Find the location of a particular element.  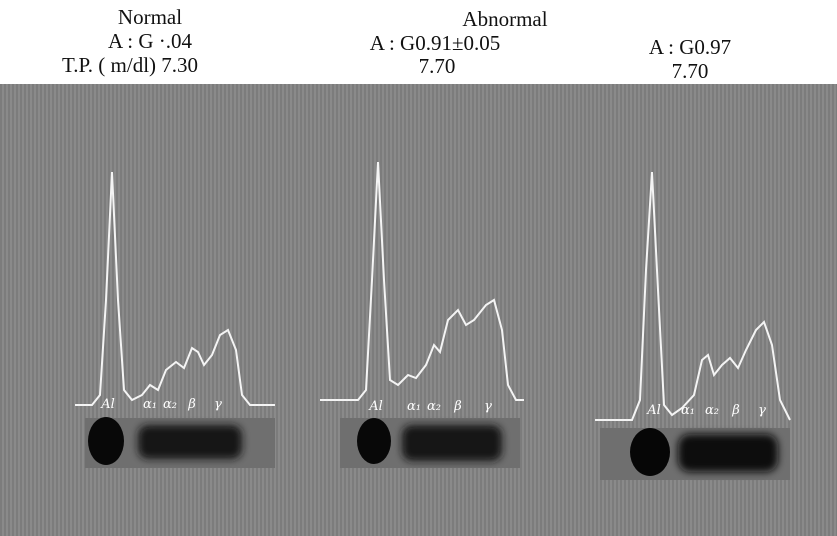

normal-ratio: A : G ·.04 is located at coordinates (150, 41).